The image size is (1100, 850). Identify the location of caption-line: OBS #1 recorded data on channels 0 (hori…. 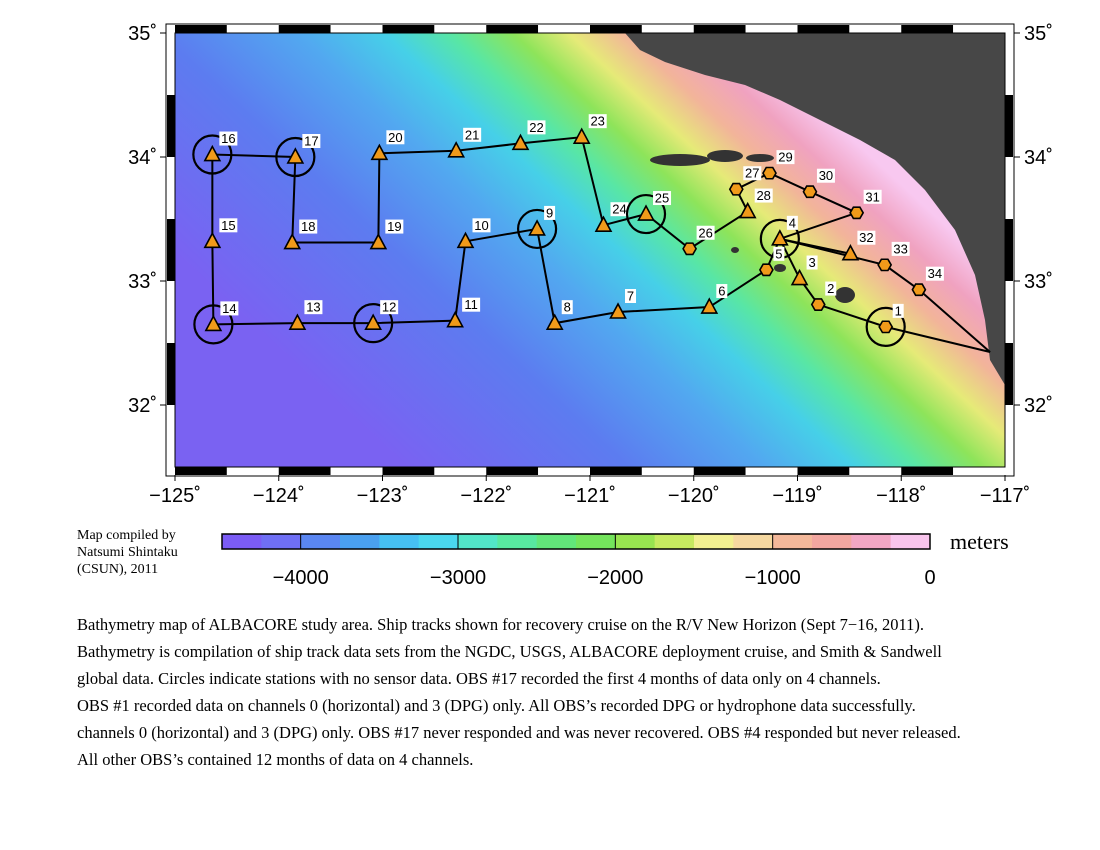
(496, 705).